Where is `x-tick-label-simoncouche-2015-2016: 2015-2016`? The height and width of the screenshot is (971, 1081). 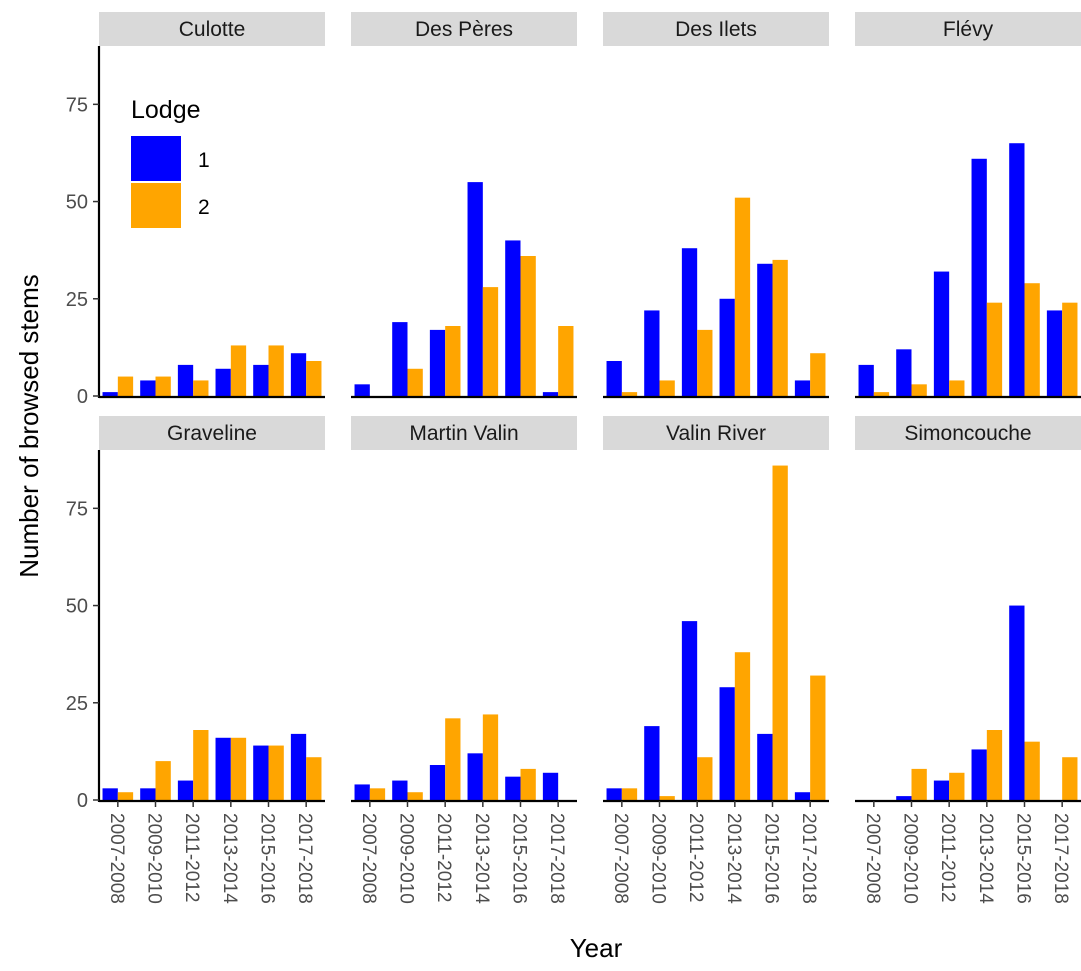 x-tick-label-simoncouche-2015-2016: 2015-2016 is located at coordinates (1023, 858).